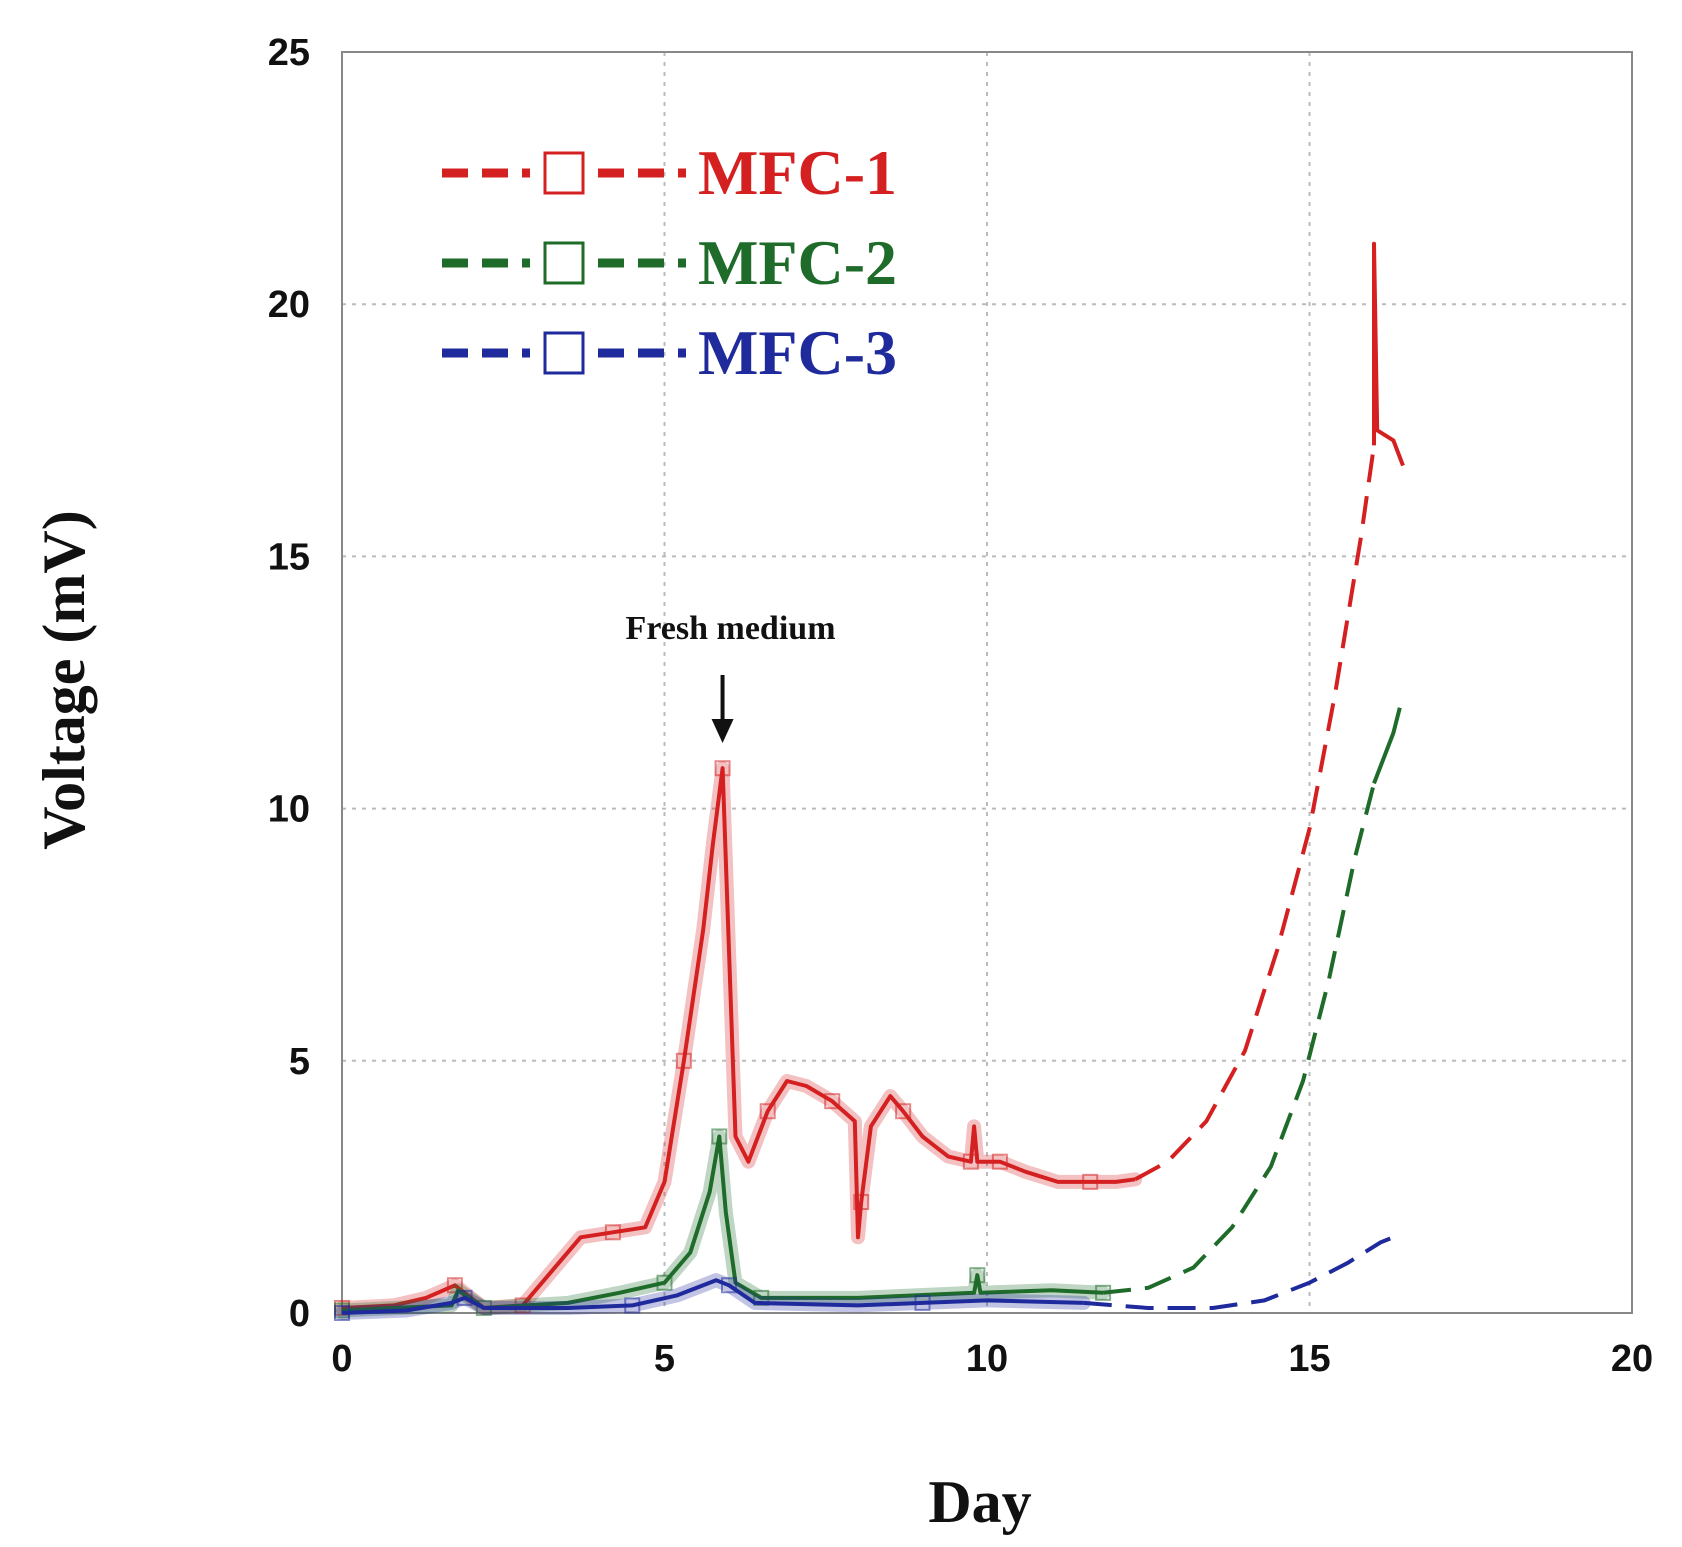  Describe the element at coordinates (669, 172) in the screenshot. I see `legend-item-mfc-1: MFC-1` at that location.